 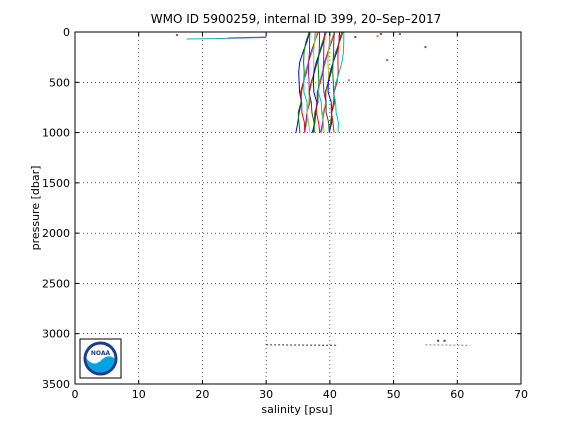 I want to click on x-tick-label: 70, so click(x=521, y=394).